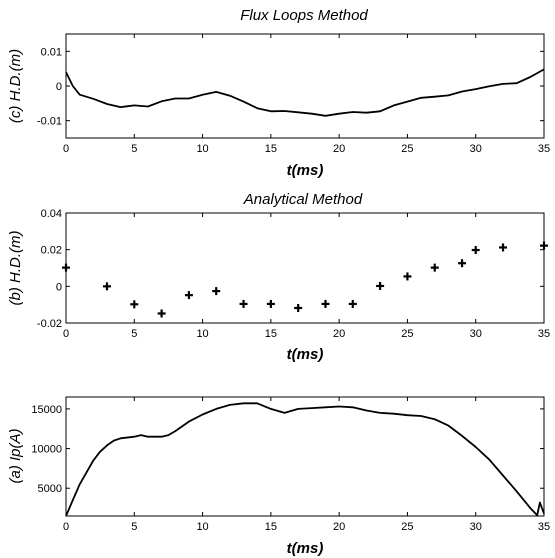 The image size is (555, 558). What do you see at coordinates (51, 214) in the screenshot?
I see `y-tick-label: 0.04` at bounding box center [51, 214].